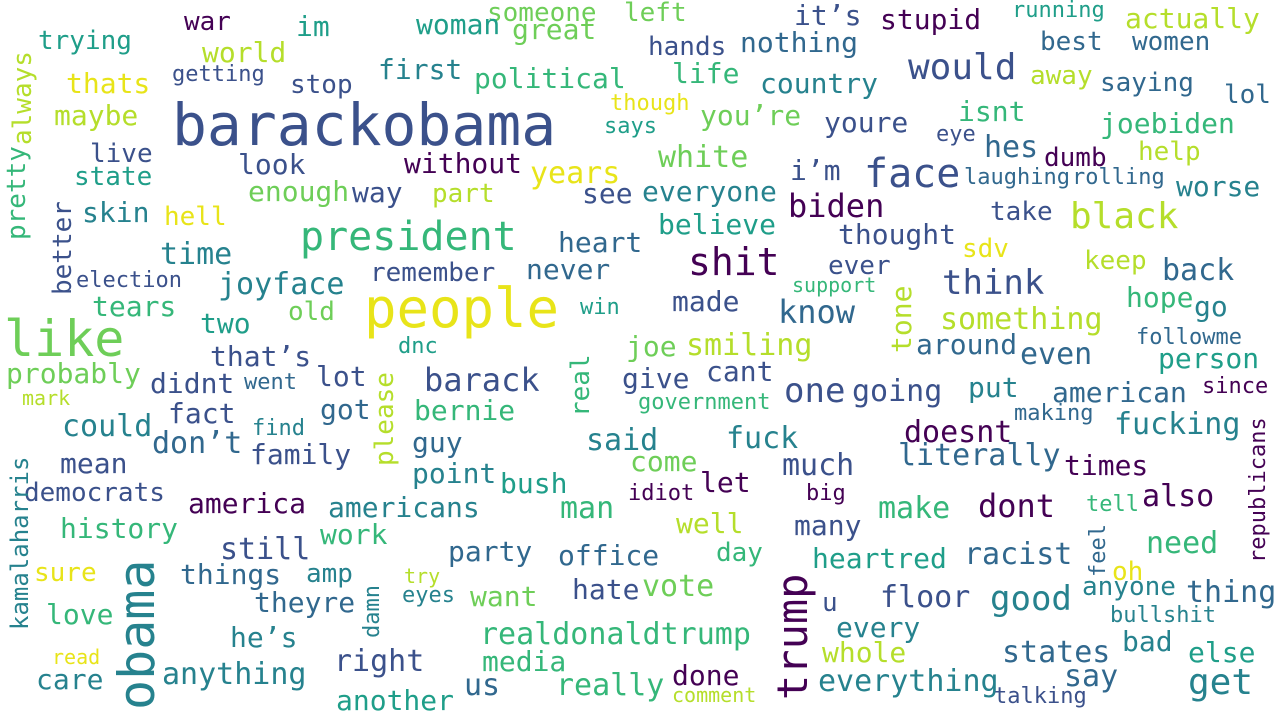  Describe the element at coordinates (428, 595) in the screenshot. I see `word-eyes: eyes` at that location.